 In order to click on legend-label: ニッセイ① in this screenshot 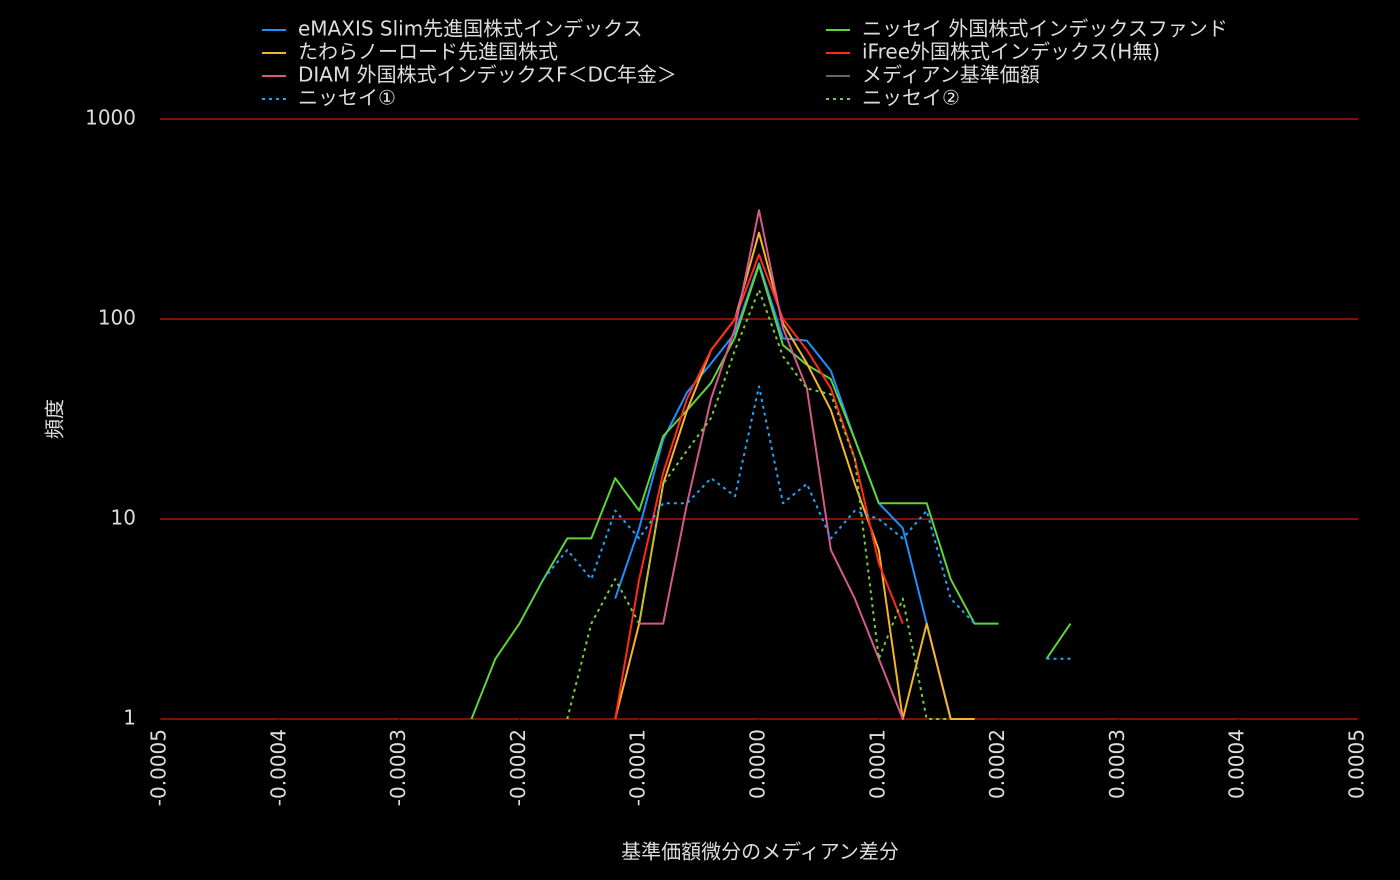, I will do `click(347, 98)`.